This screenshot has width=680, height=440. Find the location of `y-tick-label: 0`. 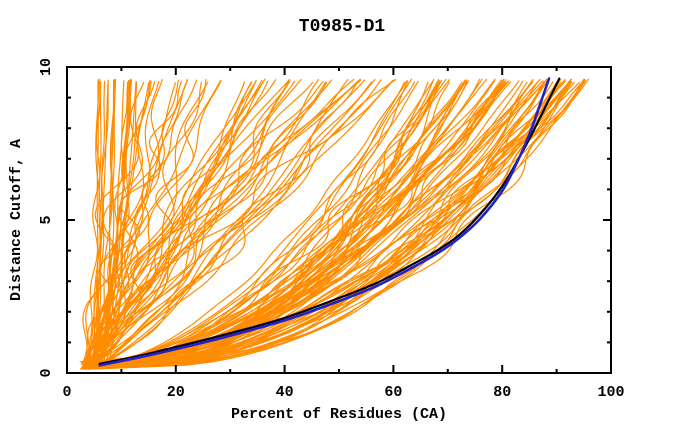

y-tick-label: 0 is located at coordinates (46, 372).